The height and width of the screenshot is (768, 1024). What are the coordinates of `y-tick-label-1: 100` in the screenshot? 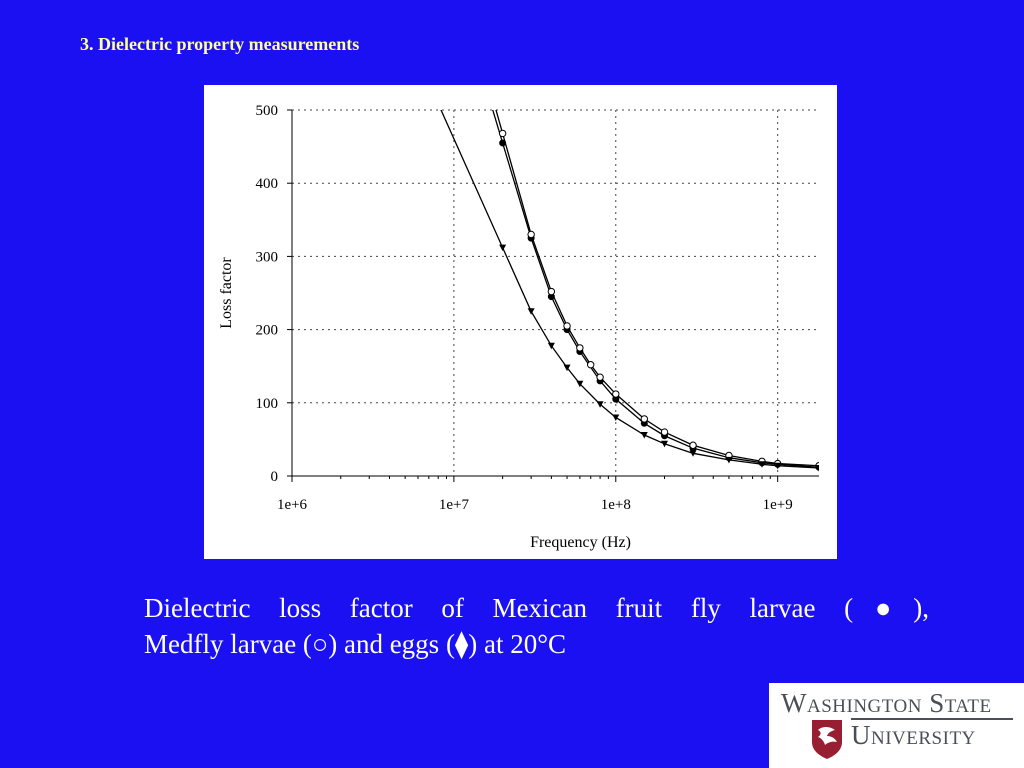 It's located at (267, 404).